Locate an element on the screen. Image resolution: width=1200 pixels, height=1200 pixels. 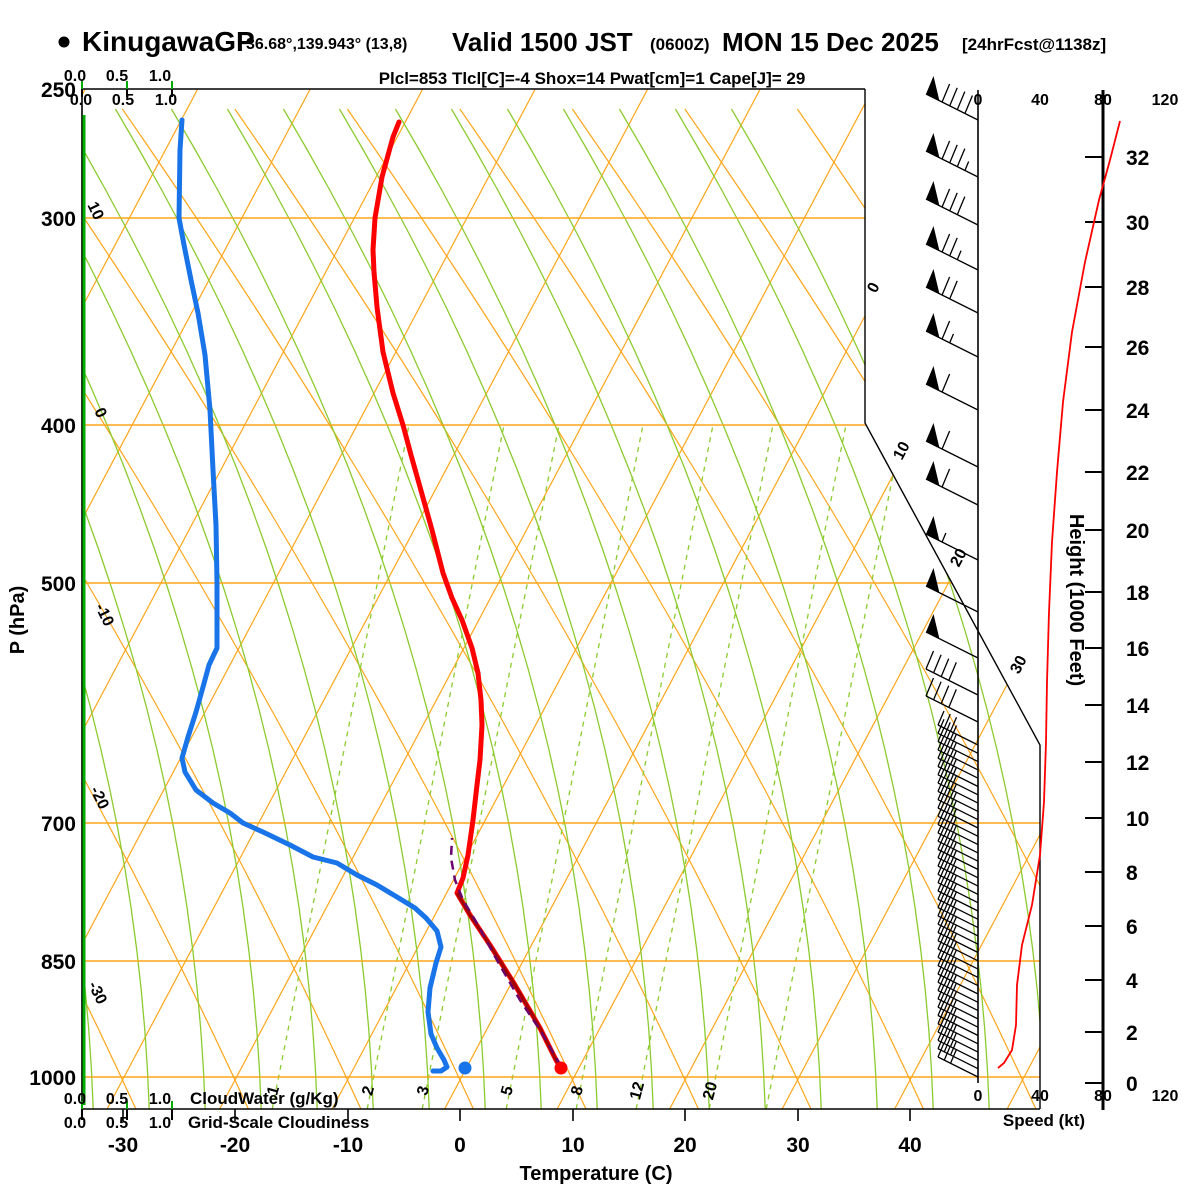
isotherm-label: 30 is located at coordinates (1018, 665).